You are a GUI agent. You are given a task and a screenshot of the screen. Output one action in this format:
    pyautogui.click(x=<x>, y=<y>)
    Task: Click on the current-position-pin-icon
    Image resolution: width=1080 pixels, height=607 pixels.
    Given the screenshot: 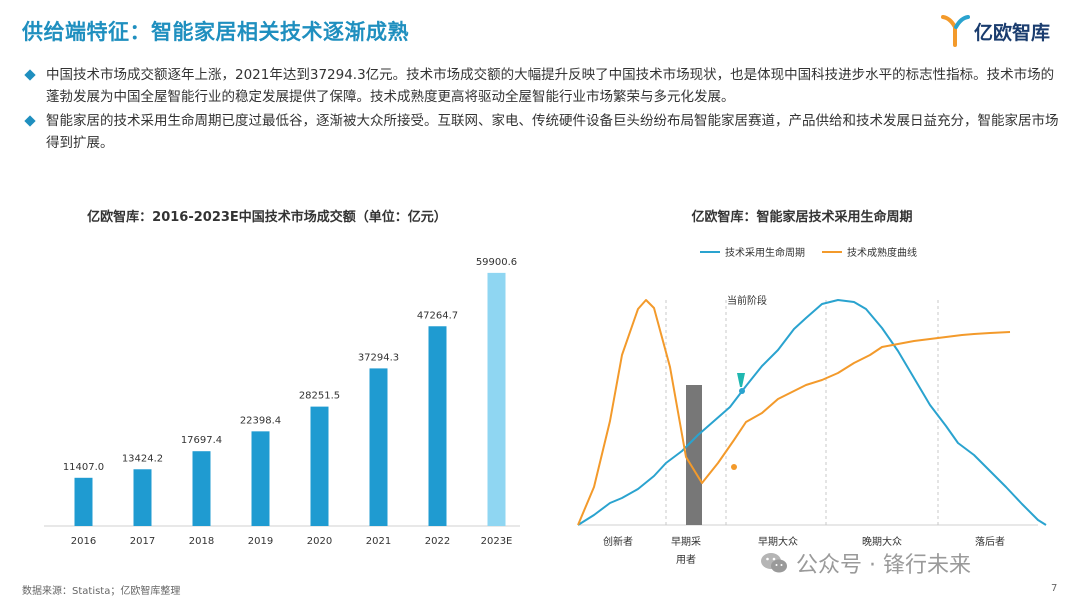 What is the action you would take?
    pyautogui.click(x=741, y=380)
    